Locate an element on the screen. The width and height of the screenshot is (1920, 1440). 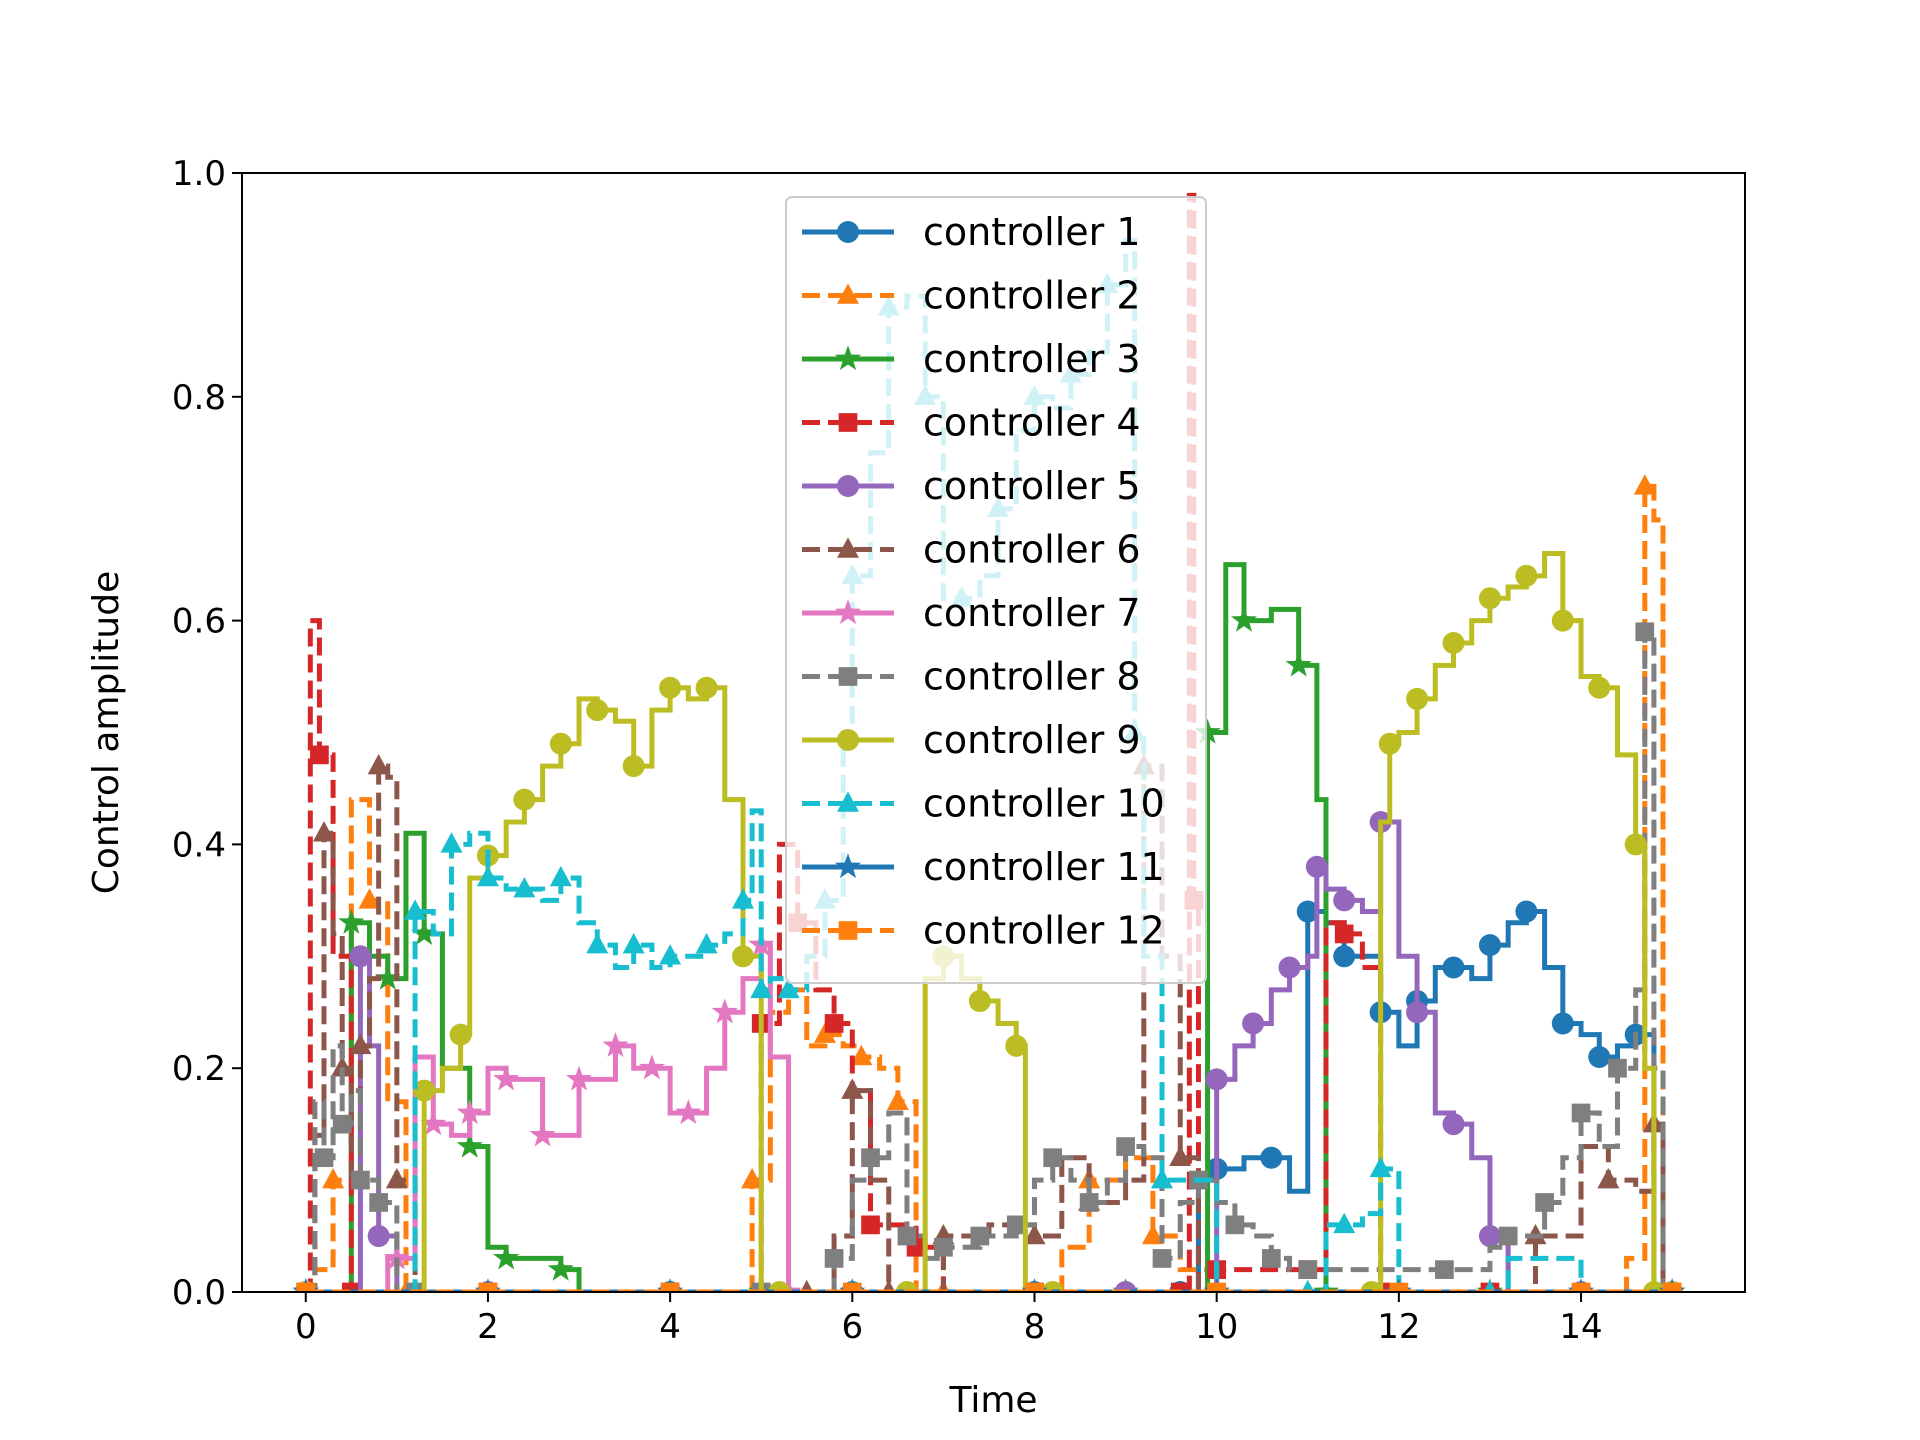
legend-label: controller 12 is located at coordinates (1044, 931).